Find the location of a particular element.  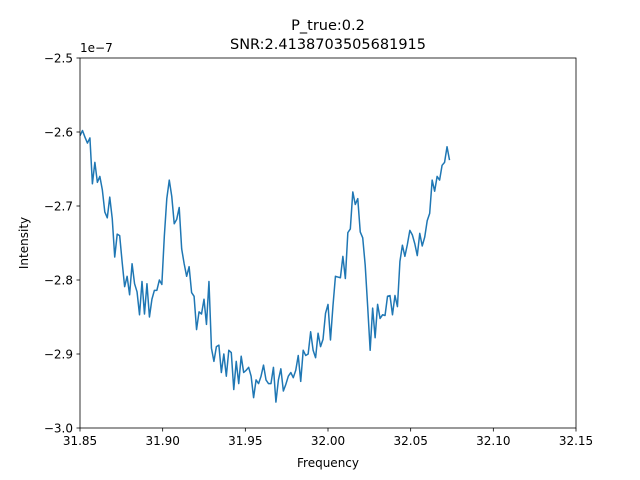

y-tick-label: −2.8 is located at coordinates (58, 281).